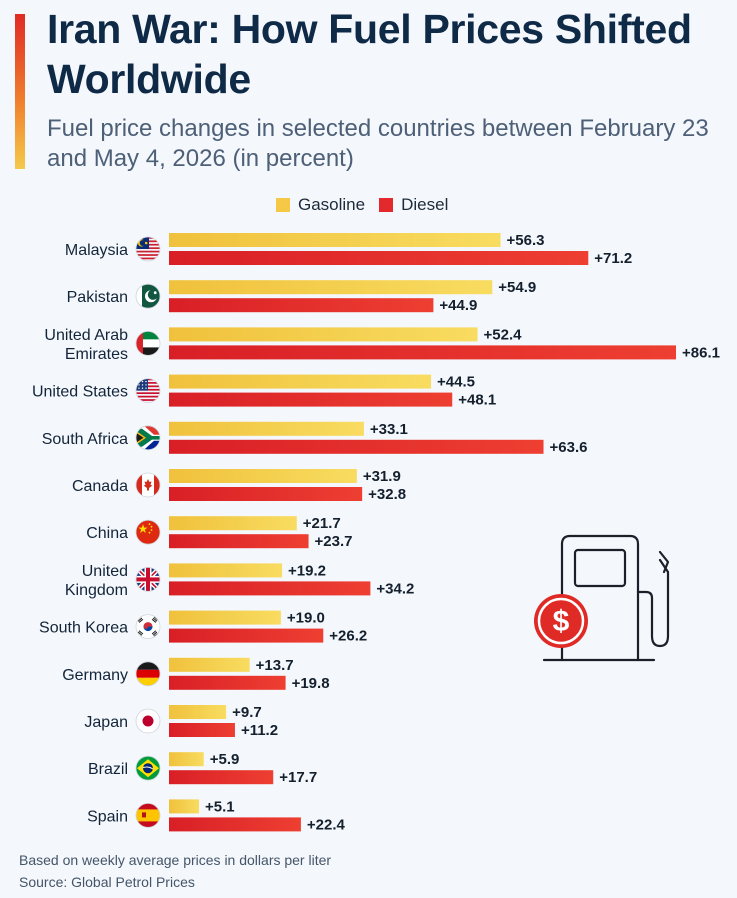  I want to click on brazil-flag, so click(148, 768).